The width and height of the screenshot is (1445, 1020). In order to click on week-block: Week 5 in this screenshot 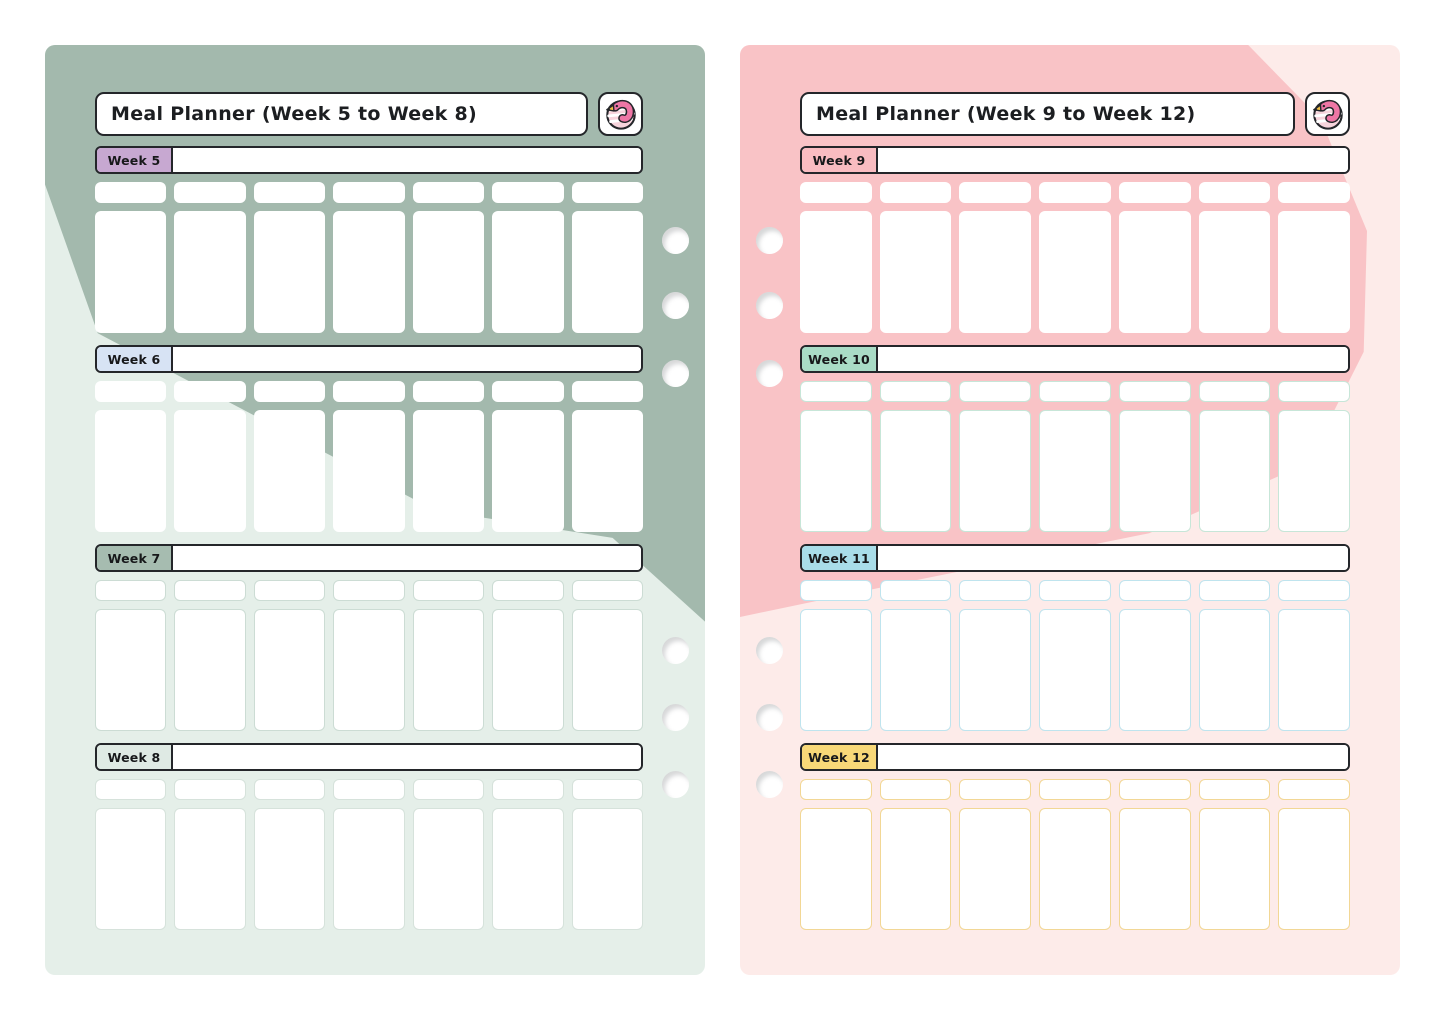, I will do `click(369, 239)`.